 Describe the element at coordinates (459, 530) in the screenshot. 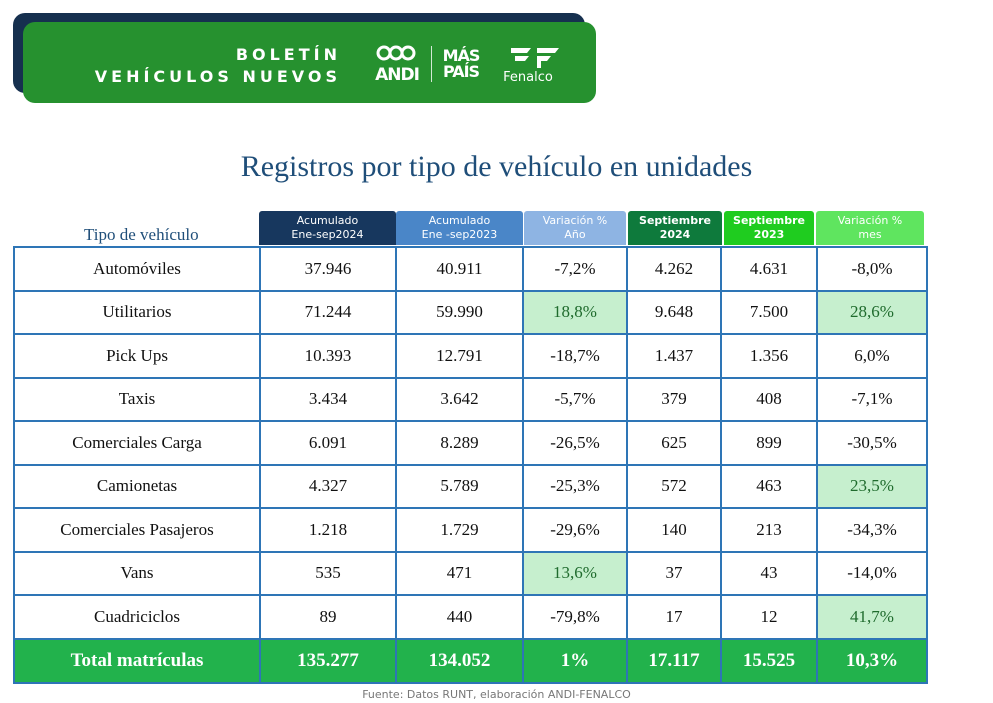

I see `table-cell: 1.729` at that location.